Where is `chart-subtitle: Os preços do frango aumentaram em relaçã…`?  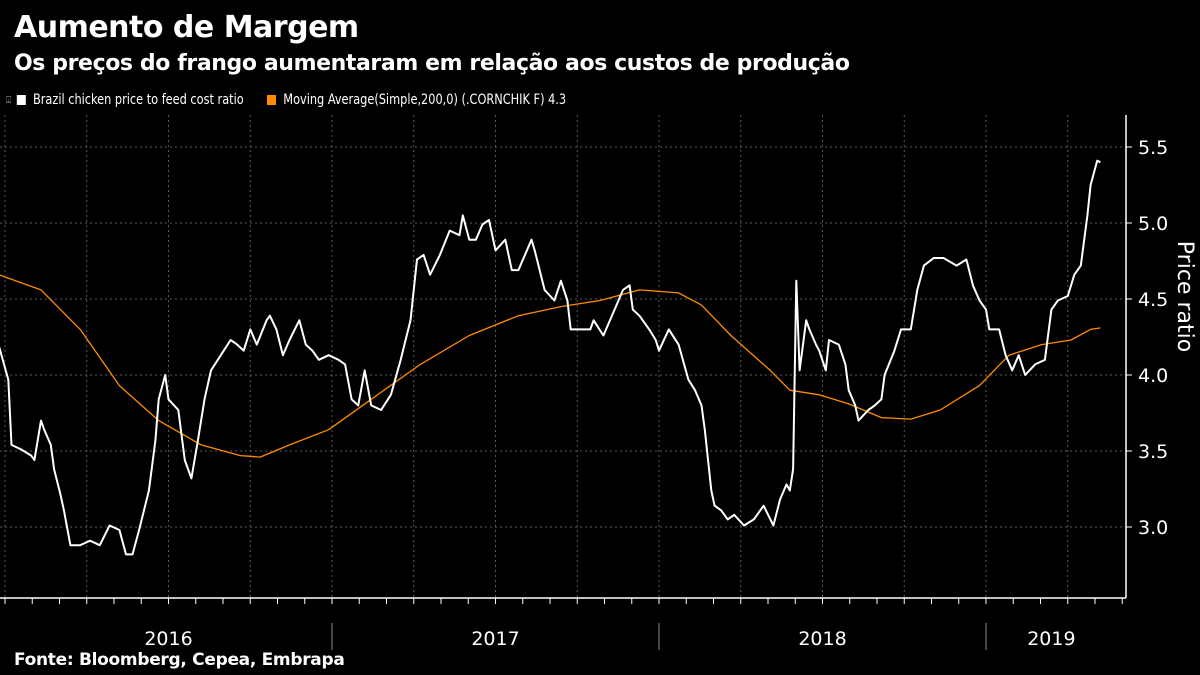 chart-subtitle: Os preços do frango aumentaram em relaçã… is located at coordinates (432, 63).